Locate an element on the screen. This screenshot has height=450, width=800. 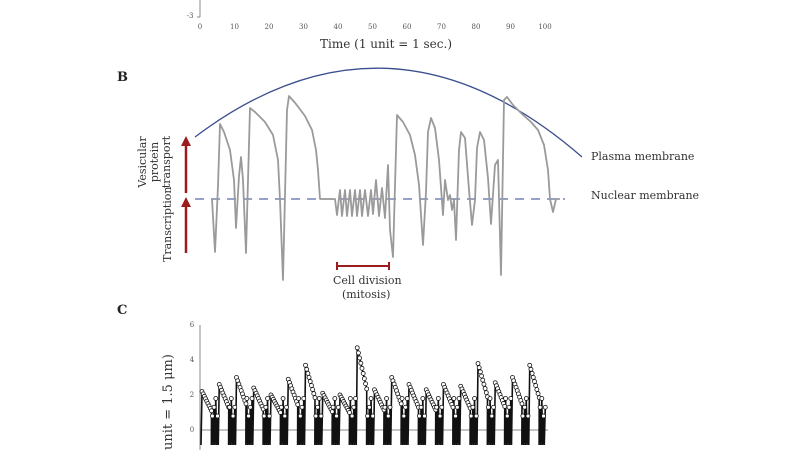
plasma-membrane-curve is located at coordinates (388, 112).